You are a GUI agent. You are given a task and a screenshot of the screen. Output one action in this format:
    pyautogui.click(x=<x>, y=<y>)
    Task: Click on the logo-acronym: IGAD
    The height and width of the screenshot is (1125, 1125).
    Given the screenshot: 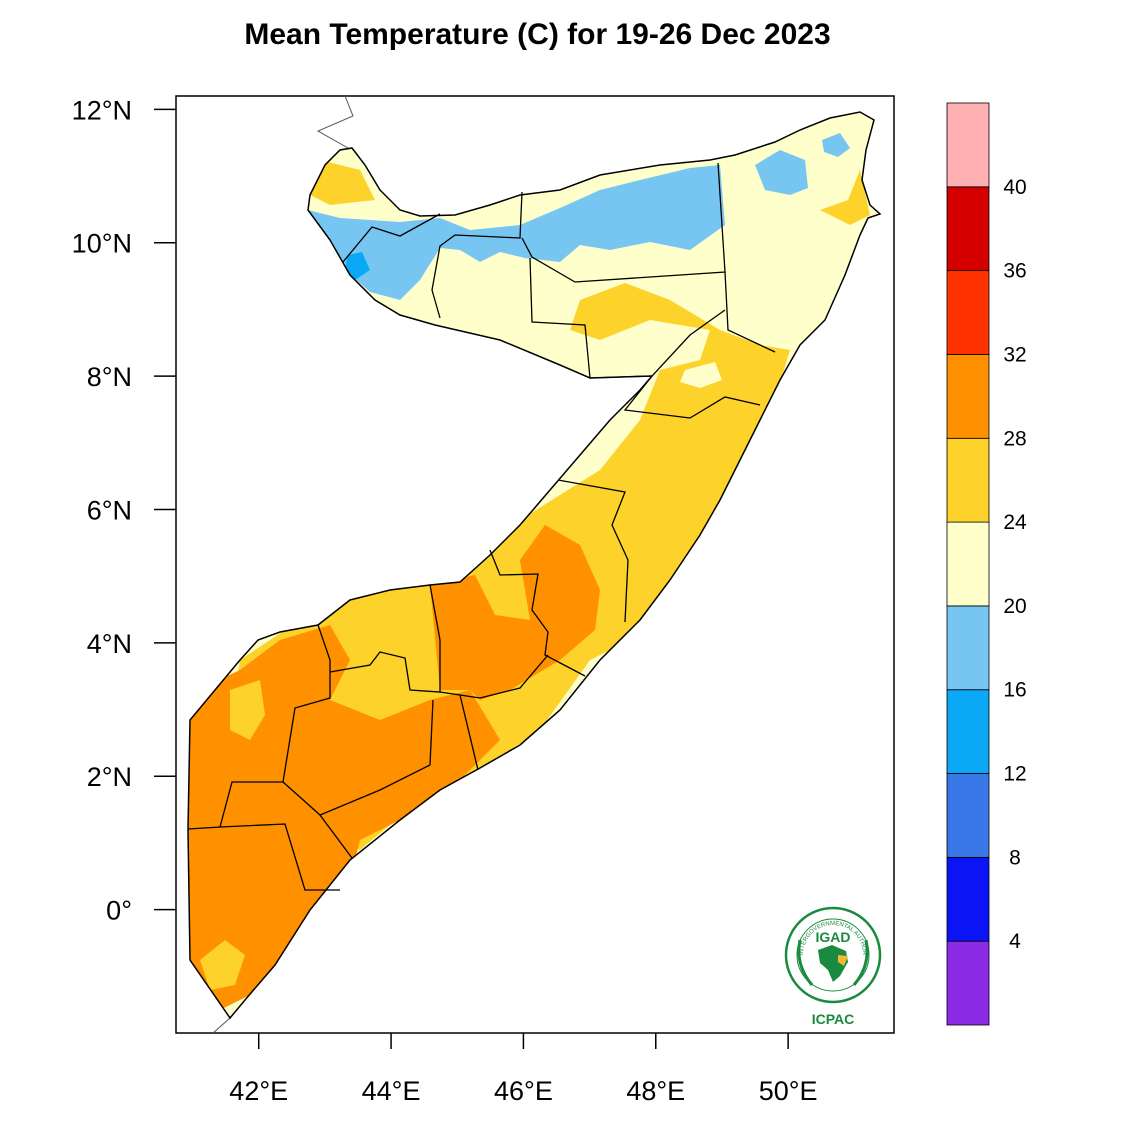 What is the action you would take?
    pyautogui.click(x=833, y=937)
    